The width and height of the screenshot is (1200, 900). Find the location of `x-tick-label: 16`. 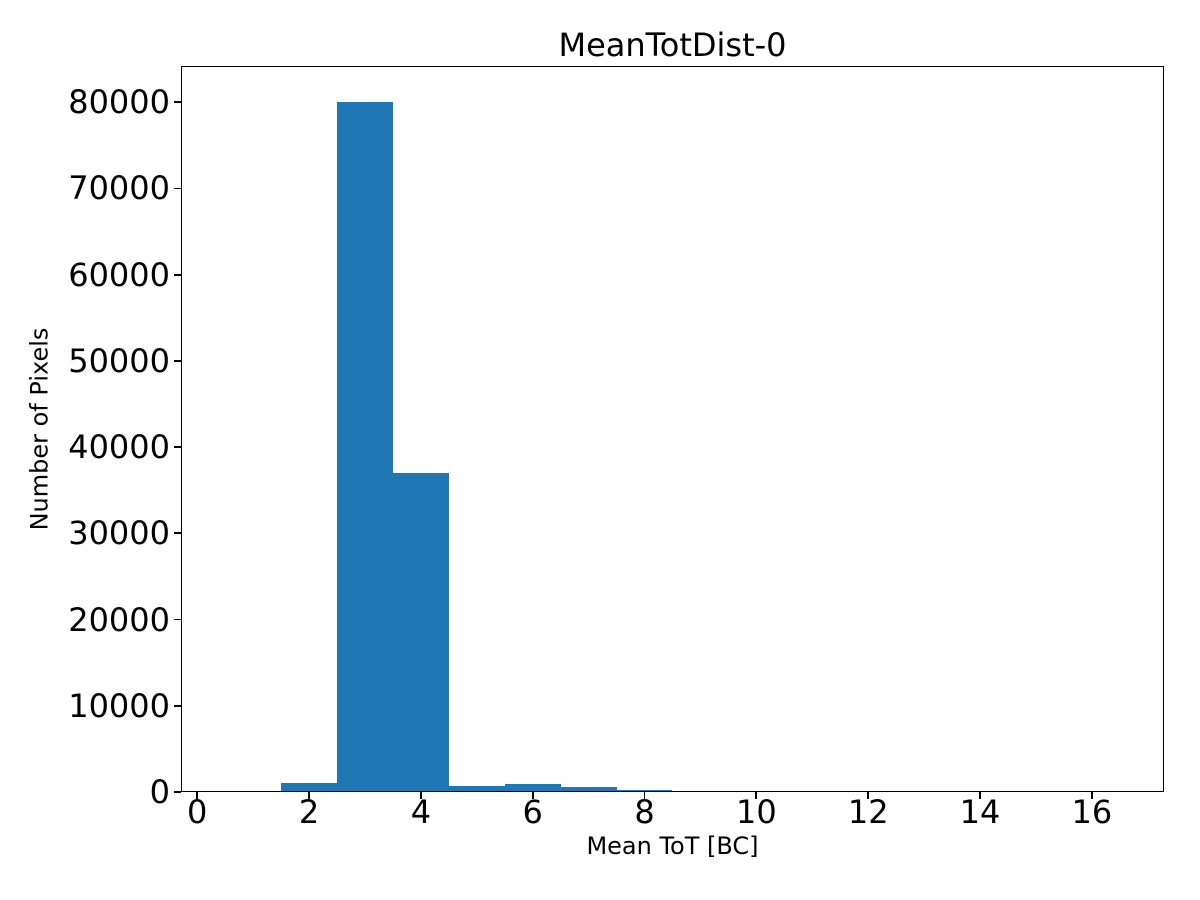

x-tick-label: 16 is located at coordinates (1092, 812).